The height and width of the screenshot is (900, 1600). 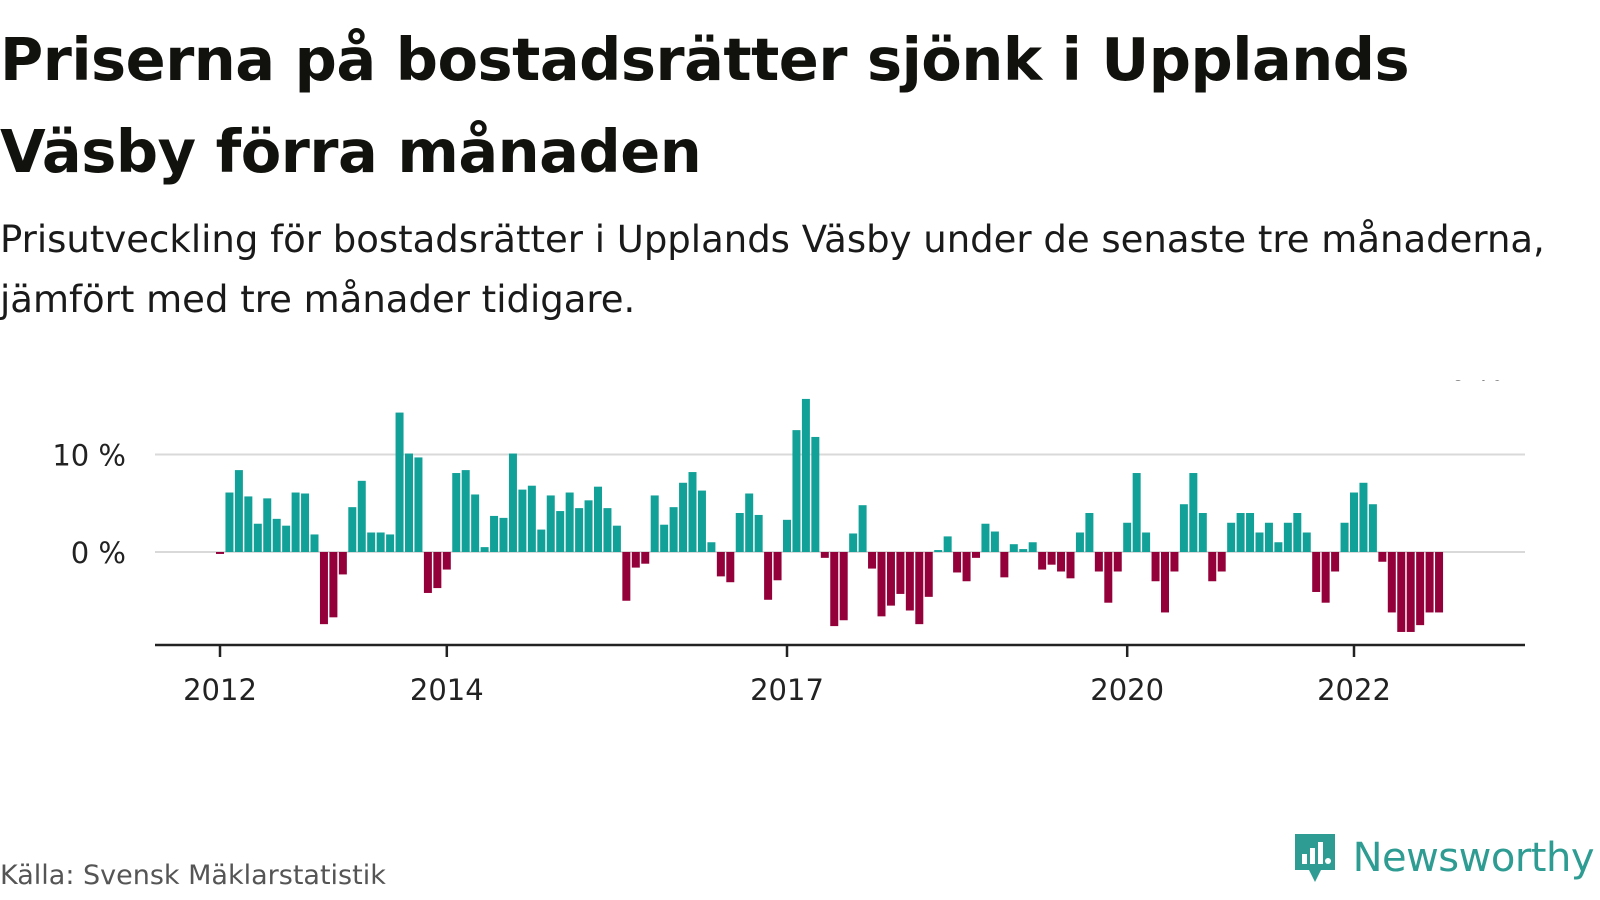 What do you see at coordinates (193, 875) in the screenshot?
I see `source-note: Källa: Svensk Mäklarstatistik` at bounding box center [193, 875].